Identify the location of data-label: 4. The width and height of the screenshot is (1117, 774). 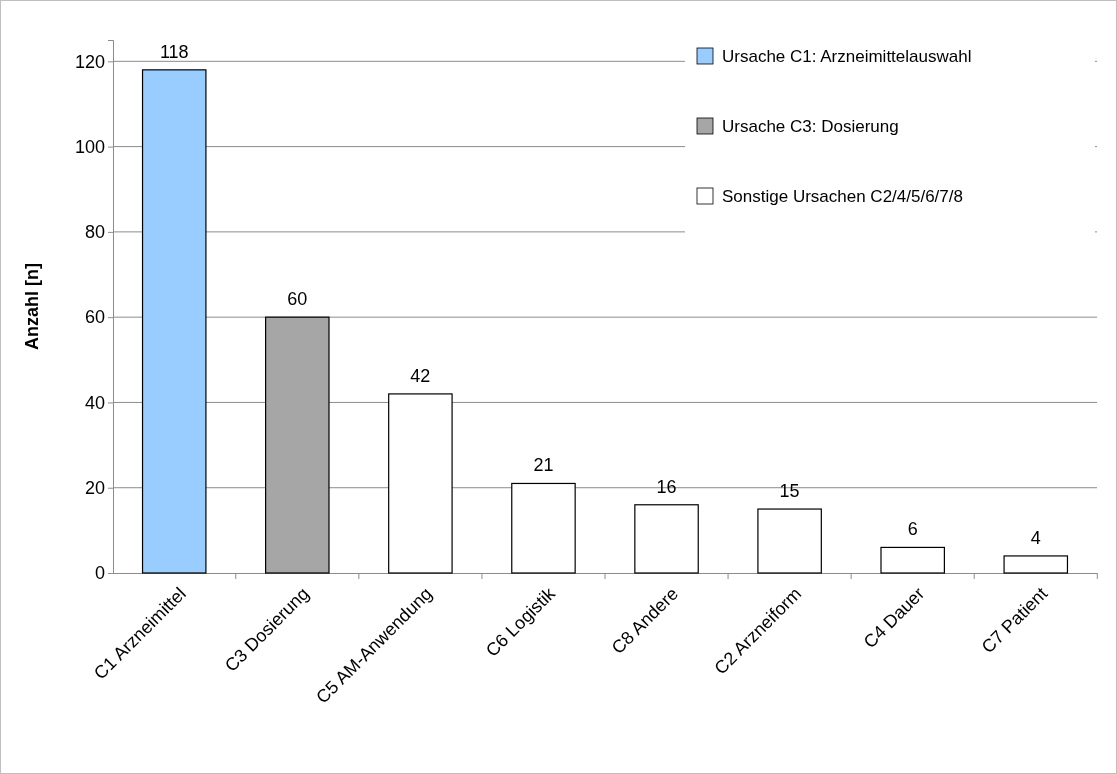
(1035, 537).